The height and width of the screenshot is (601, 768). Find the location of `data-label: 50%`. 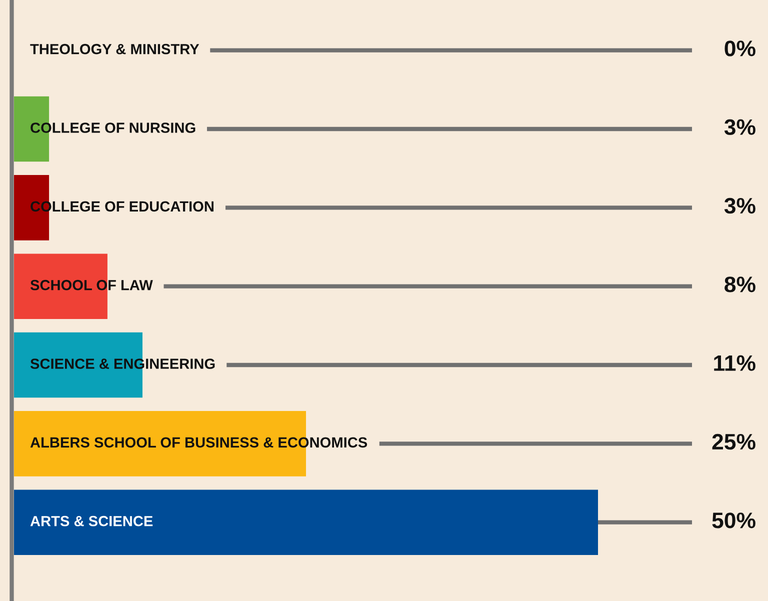

data-label: 50% is located at coordinates (734, 520).